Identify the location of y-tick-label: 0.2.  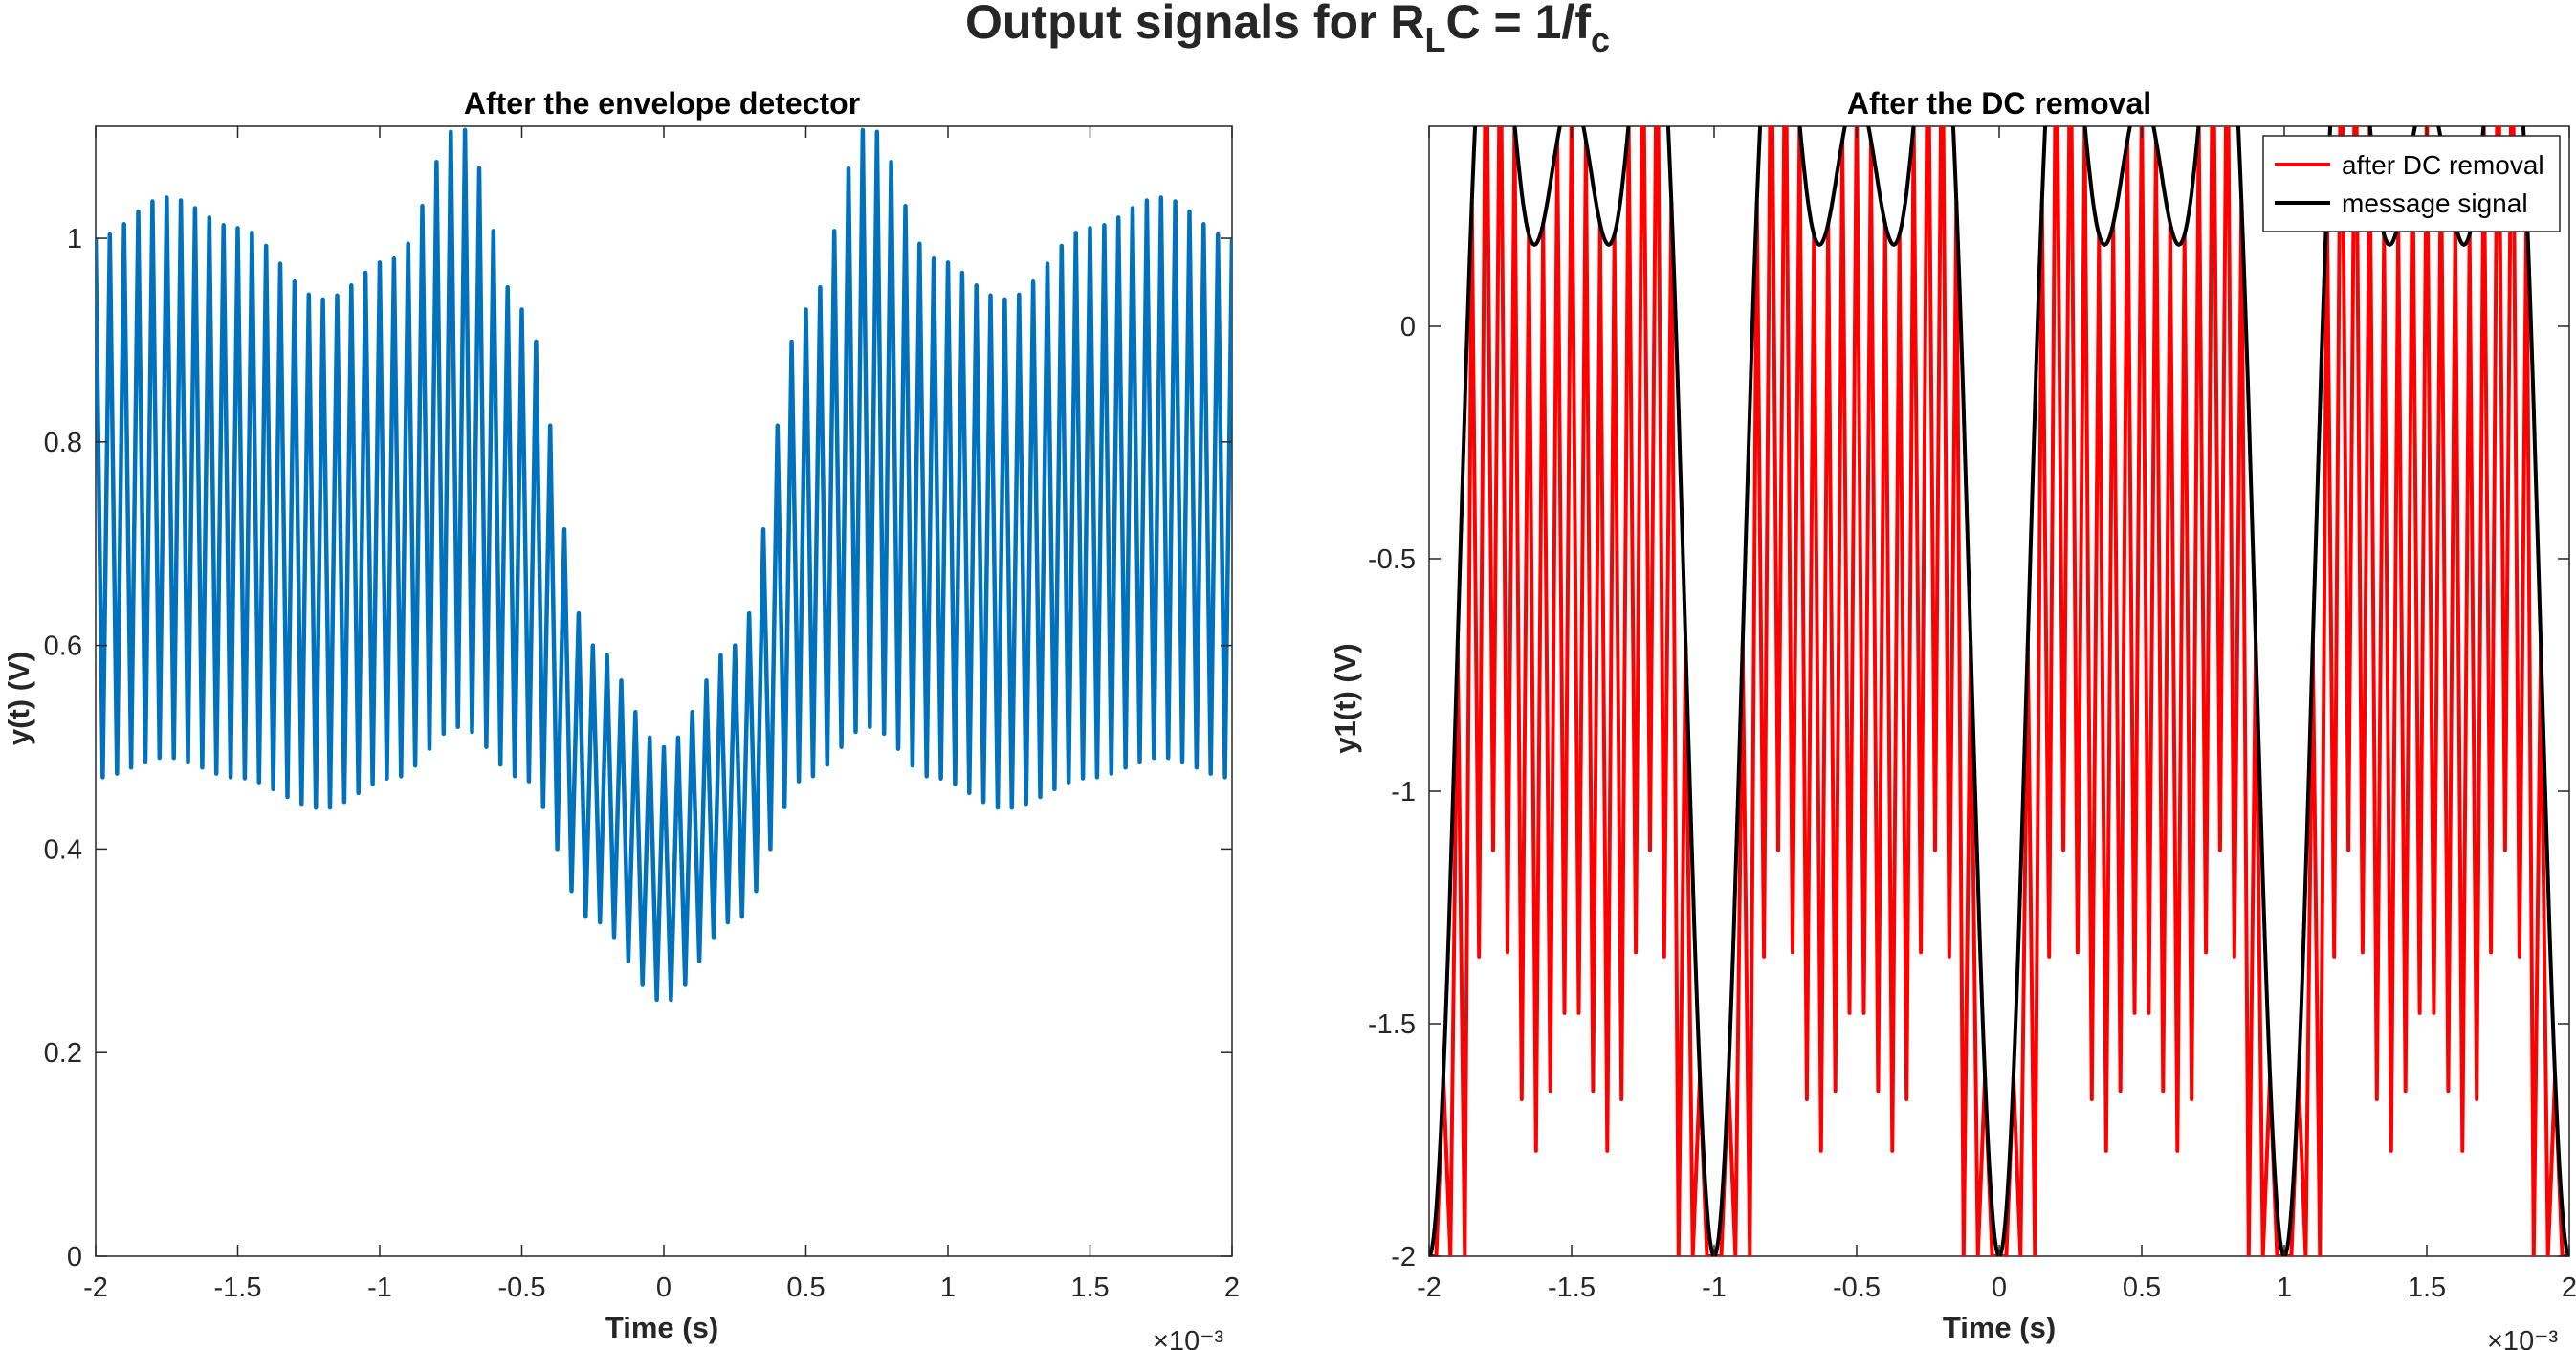
(63, 1053).